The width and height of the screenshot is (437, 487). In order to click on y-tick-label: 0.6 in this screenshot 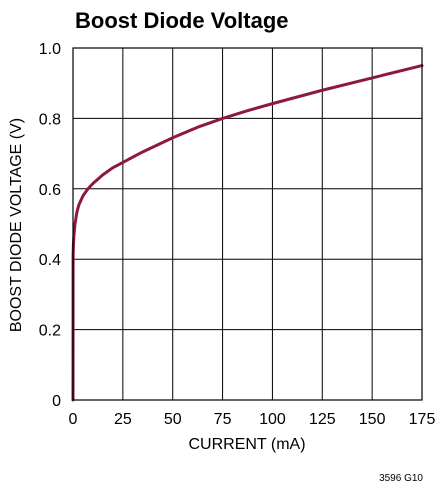, I will do `click(50, 190)`.